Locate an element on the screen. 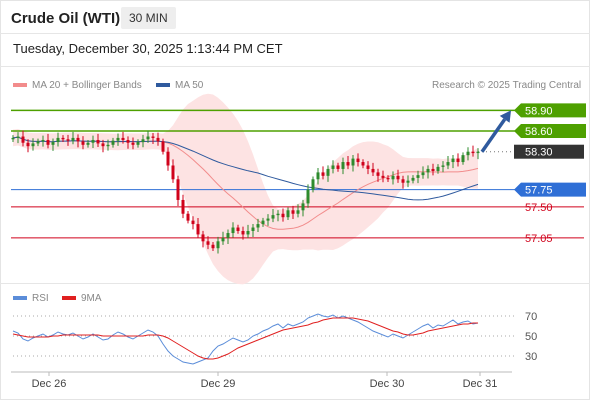  ma20-swatch is located at coordinates (20, 85).